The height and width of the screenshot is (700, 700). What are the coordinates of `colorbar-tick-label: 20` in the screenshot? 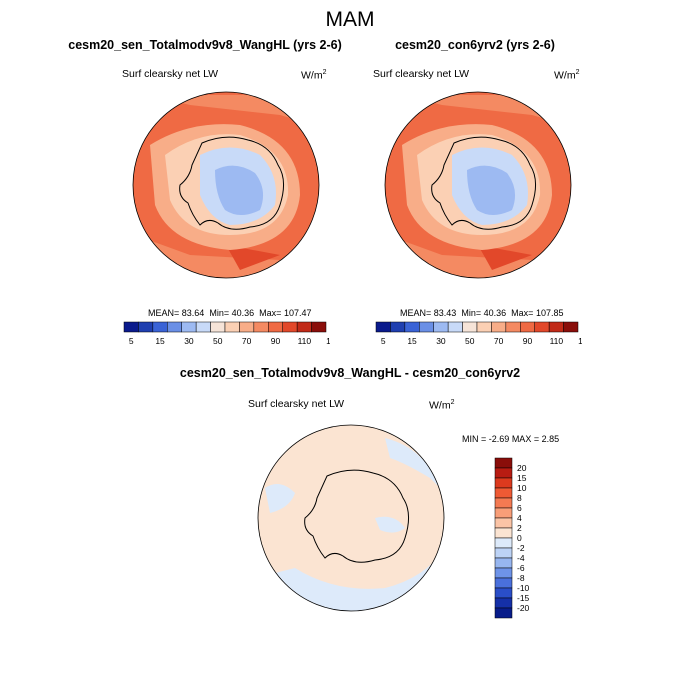 It's located at (522, 468).